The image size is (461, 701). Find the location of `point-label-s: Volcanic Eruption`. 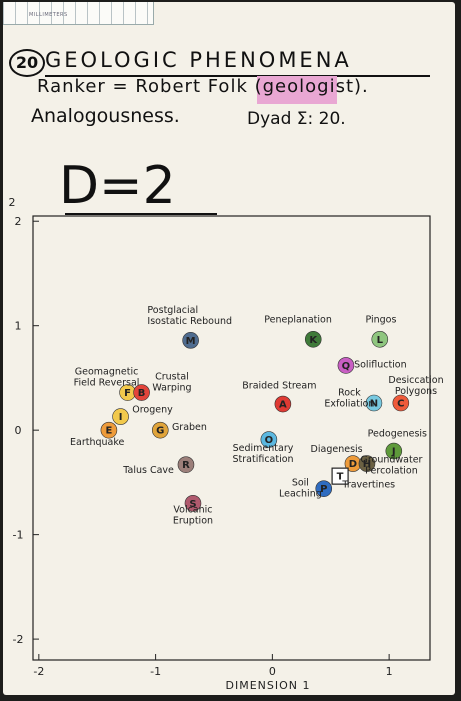

point-label-s: Volcanic Eruption is located at coordinates (193, 515).